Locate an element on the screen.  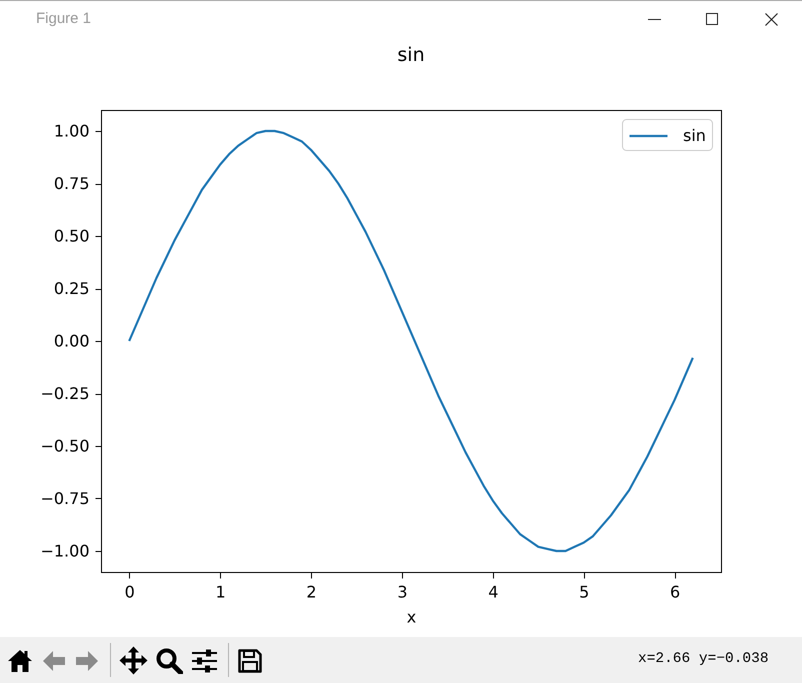
y-tick-label: 0.75 is located at coordinates (72, 183).